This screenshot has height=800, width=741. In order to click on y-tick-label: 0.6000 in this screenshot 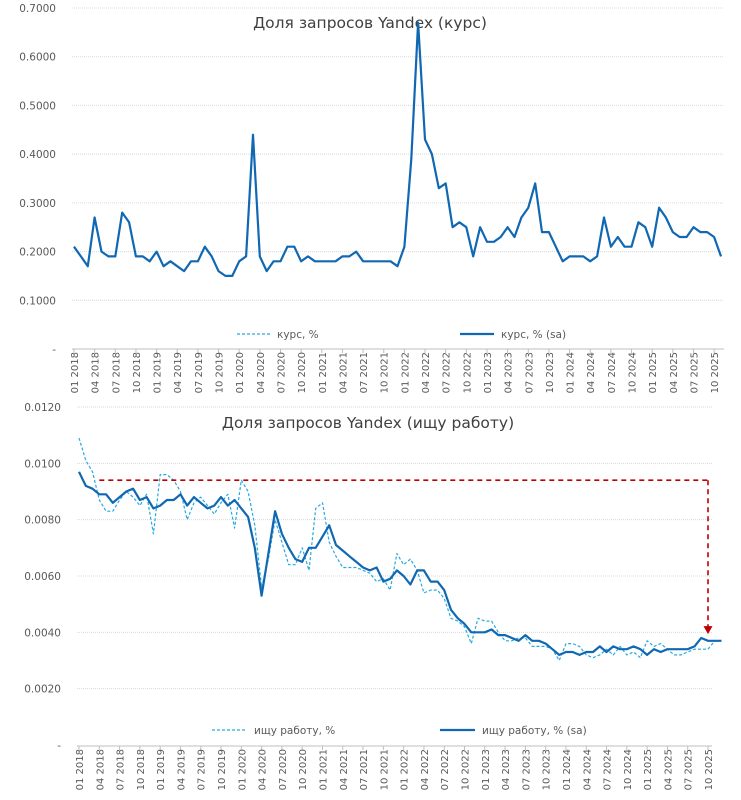, I will do `click(37, 58)`.